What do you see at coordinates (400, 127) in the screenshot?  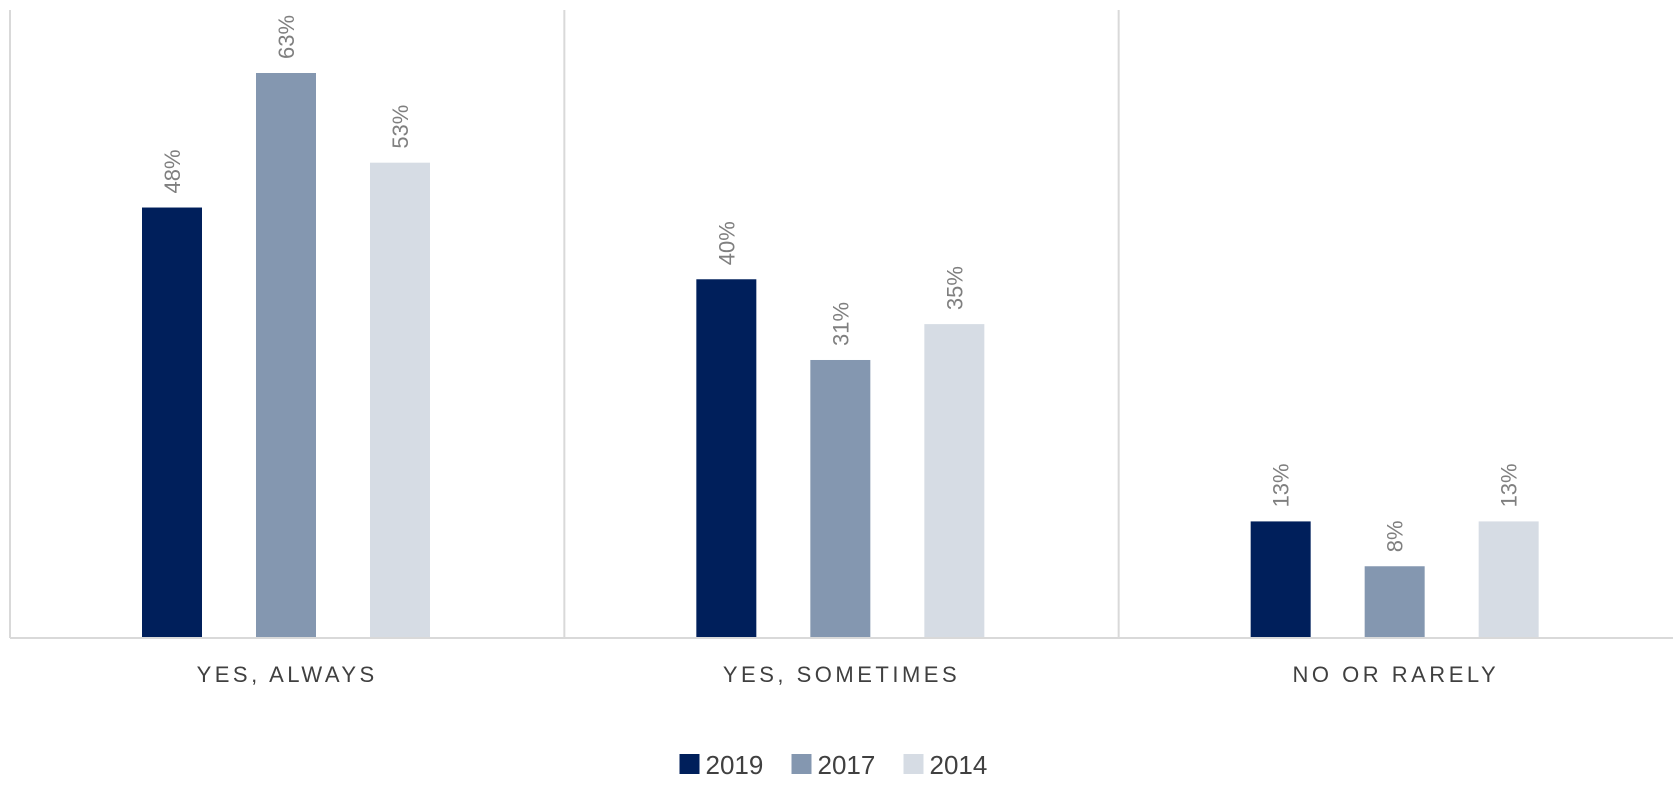 I see `value-label: 53%` at bounding box center [400, 127].